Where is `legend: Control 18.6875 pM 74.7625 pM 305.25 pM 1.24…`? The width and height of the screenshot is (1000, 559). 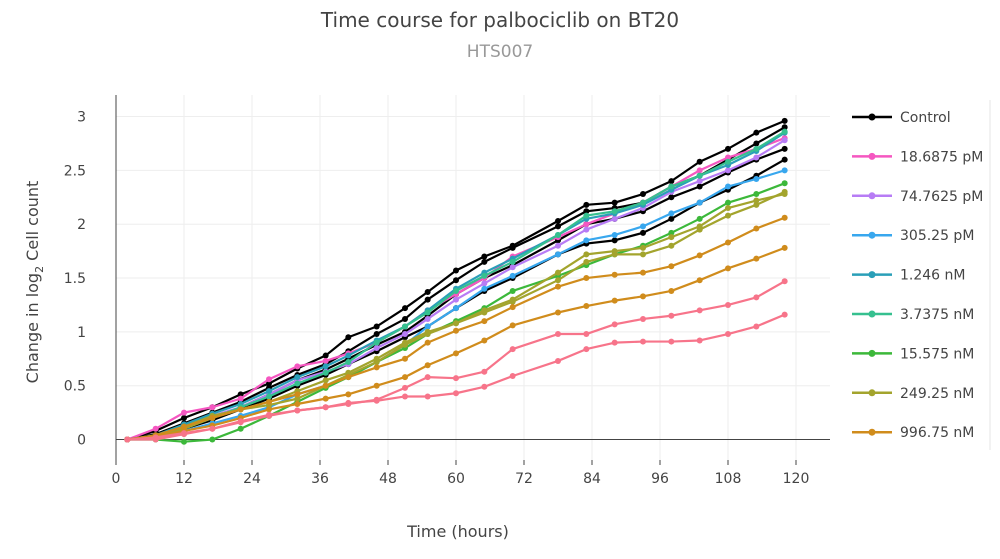 legend: Control 18.6875 pM 74.7625 pM 305.25 pM 1.24… is located at coordinates (917, 275).